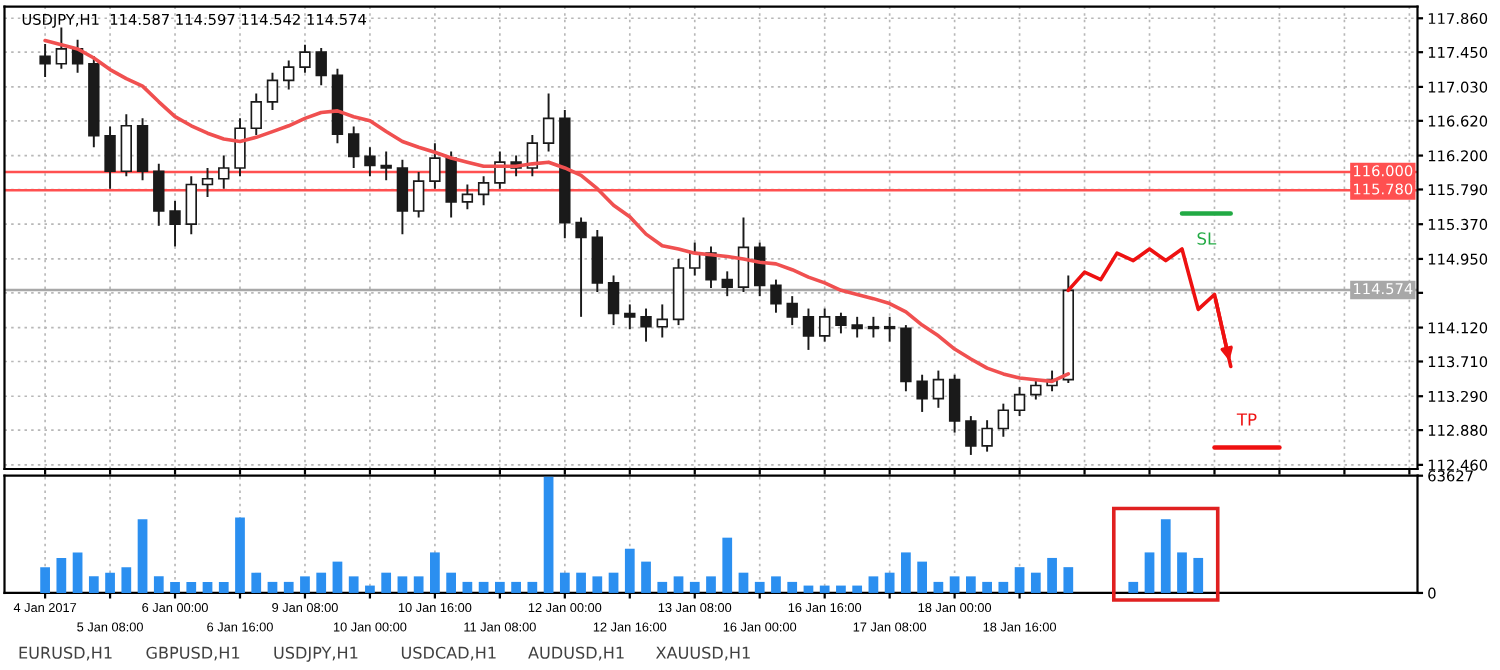  Describe the element at coordinates (448, 653) in the screenshot. I see `text: USDCAD,H1` at that location.